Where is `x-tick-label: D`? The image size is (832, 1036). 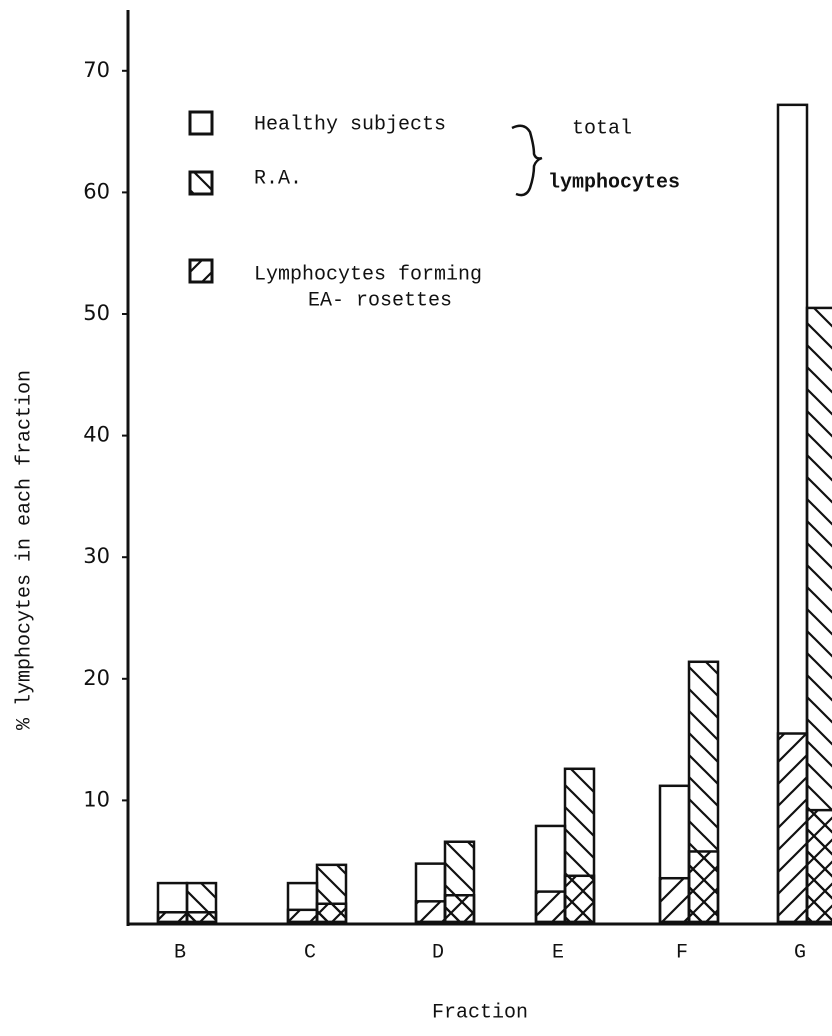
x-tick-label: D is located at coordinates (438, 952).